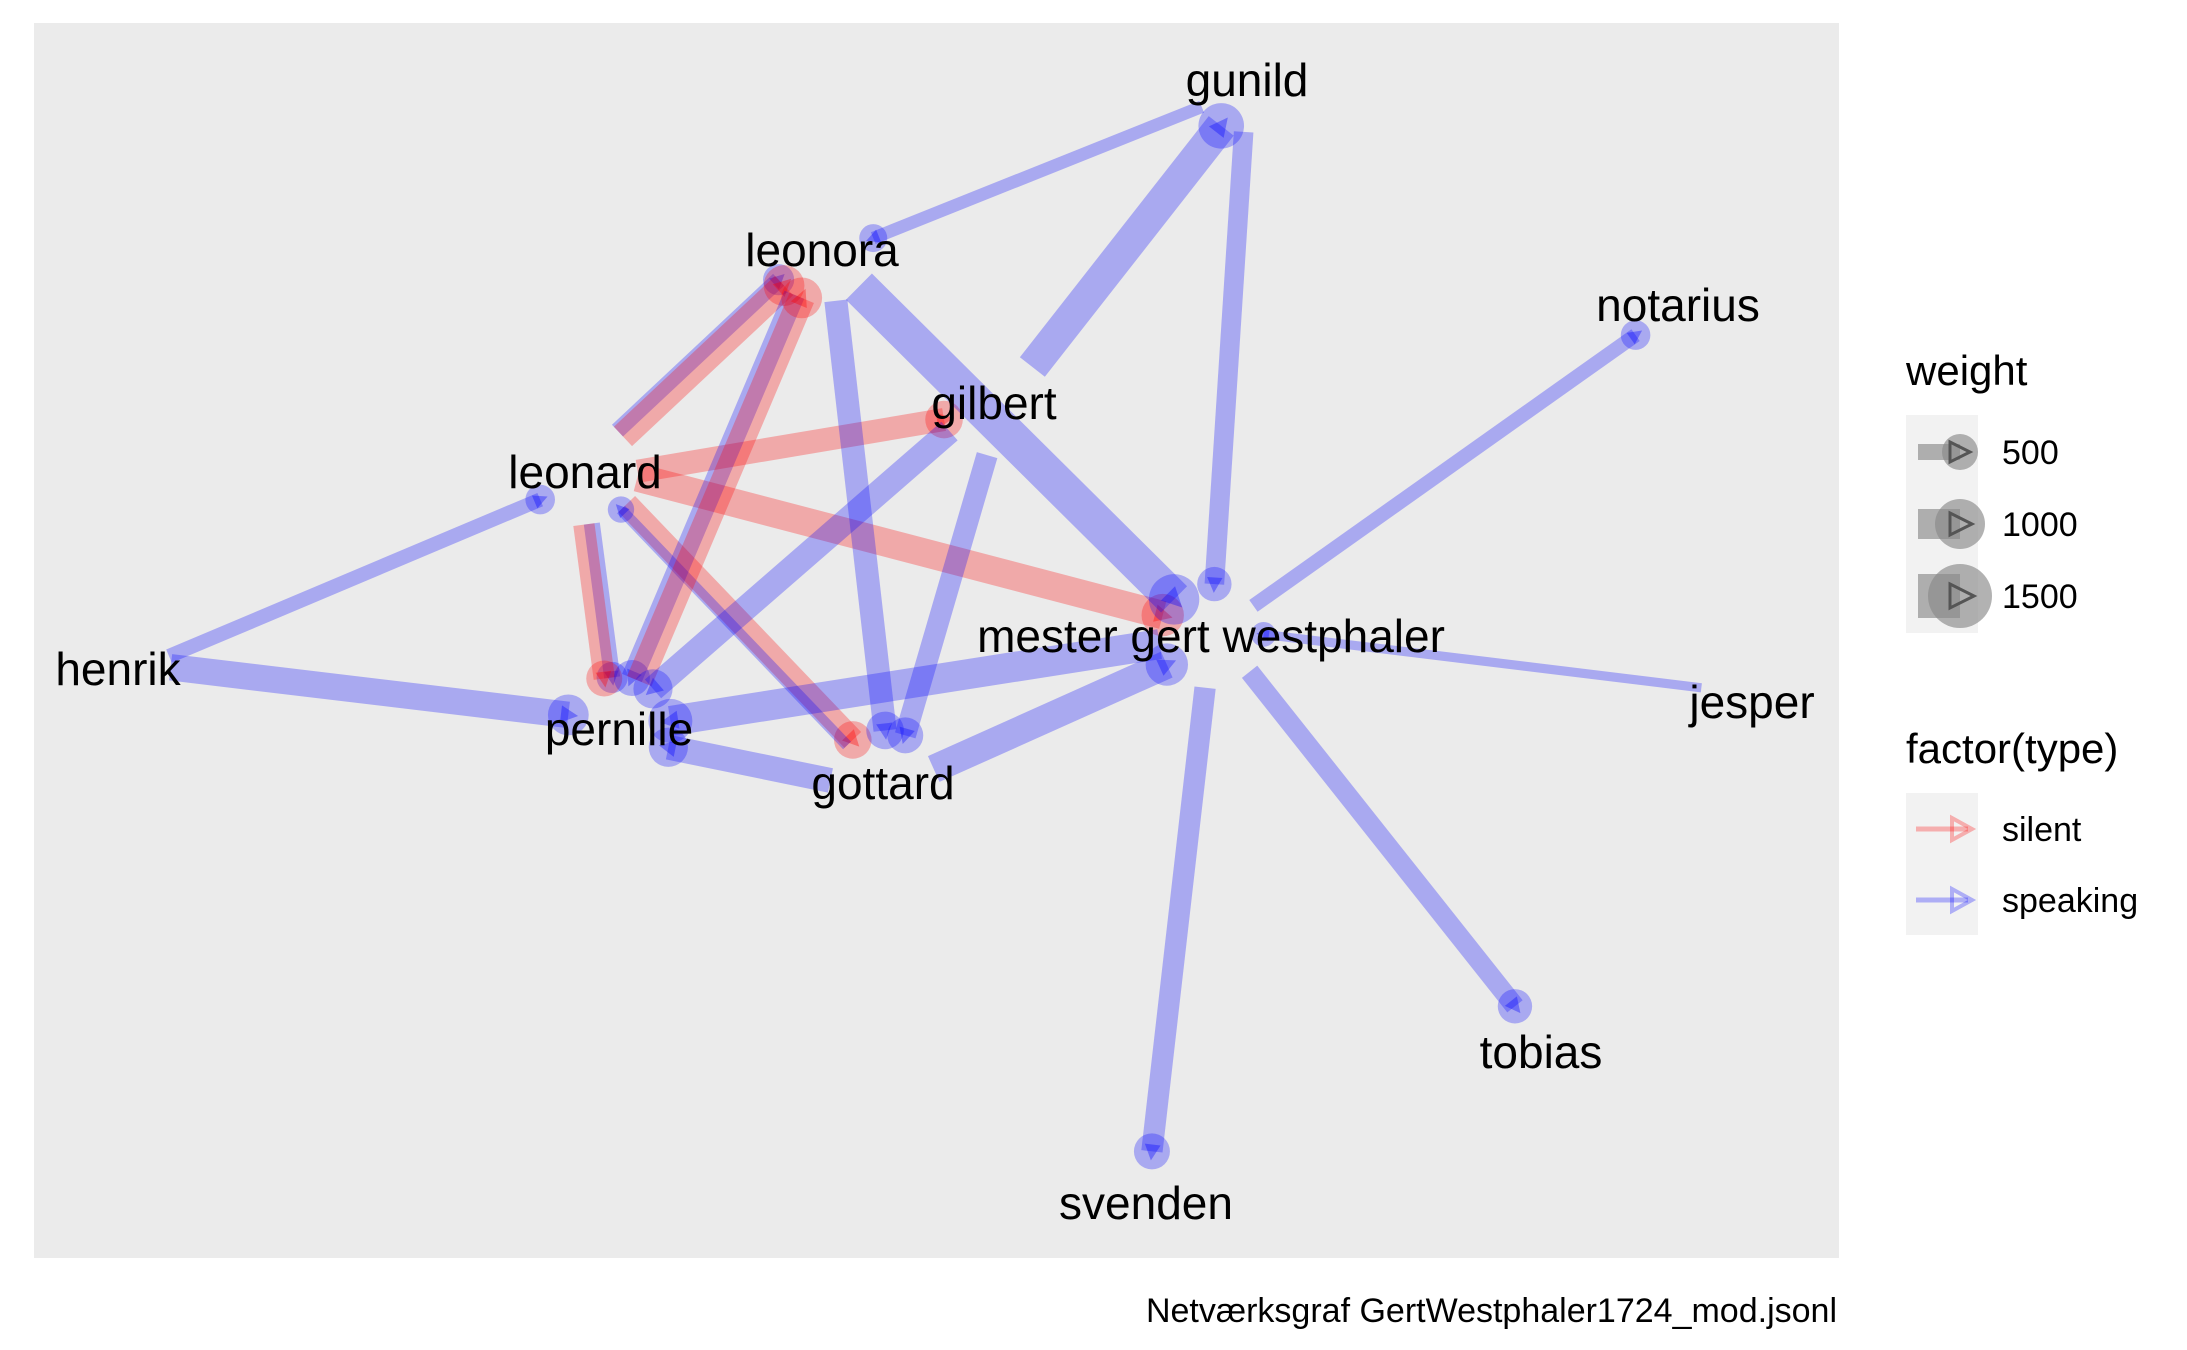 The width and height of the screenshot is (2187, 1350). Describe the element at coordinates (379, 695) in the screenshot. I see `edge-henrik-pernille-speaking` at that location.